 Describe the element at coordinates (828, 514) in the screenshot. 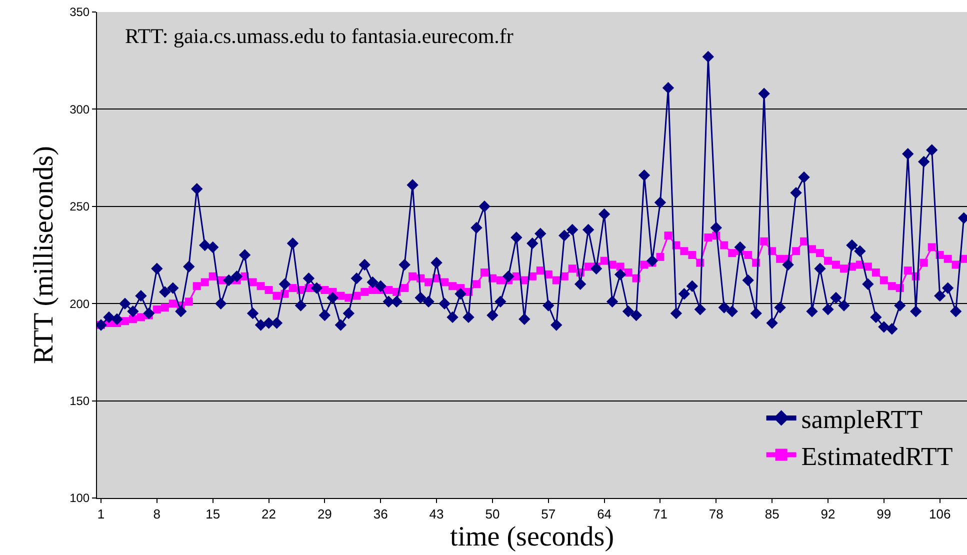

I see `x-tick-label: 92` at that location.